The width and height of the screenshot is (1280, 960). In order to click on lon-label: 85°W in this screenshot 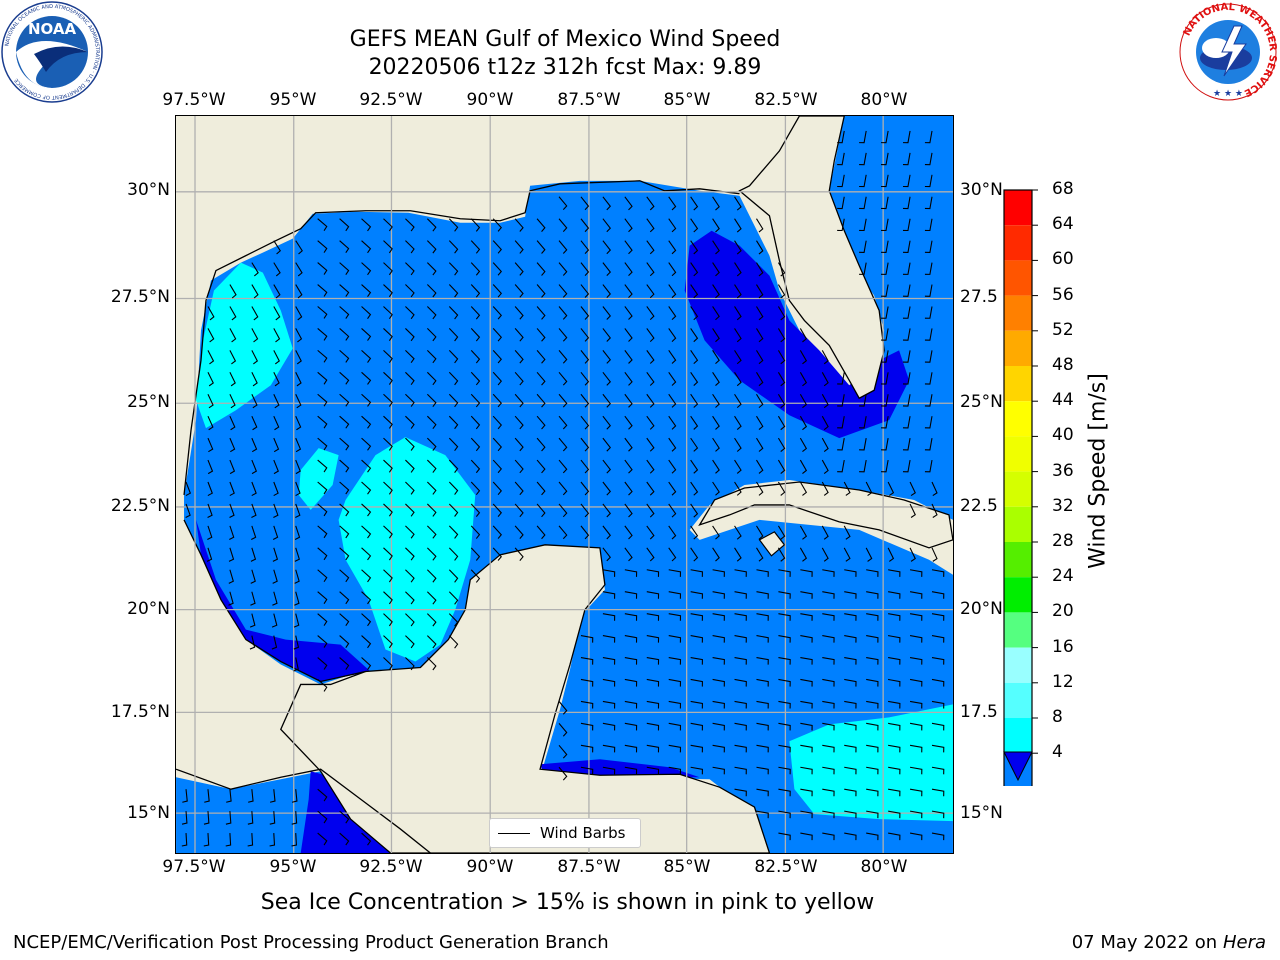, I will do `click(687, 867)`.